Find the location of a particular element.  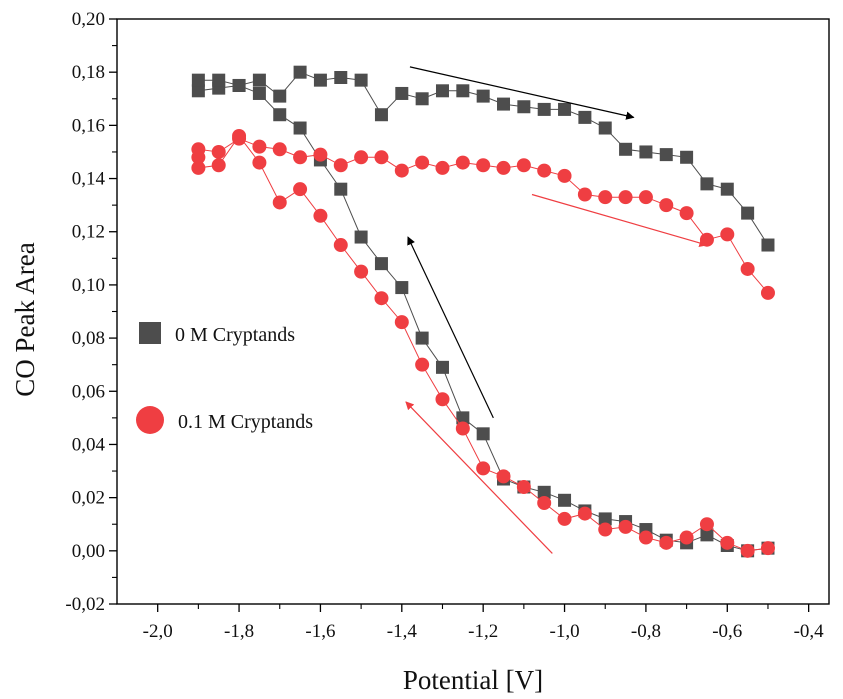

x-tick-label: -1,0 is located at coordinates (565, 631).